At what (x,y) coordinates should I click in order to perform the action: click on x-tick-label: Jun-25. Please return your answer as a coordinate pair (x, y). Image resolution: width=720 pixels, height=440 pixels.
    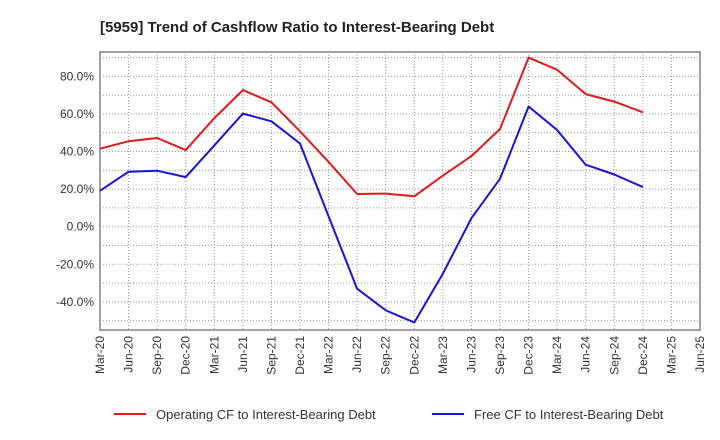
    Looking at the image, I should click on (700, 354).